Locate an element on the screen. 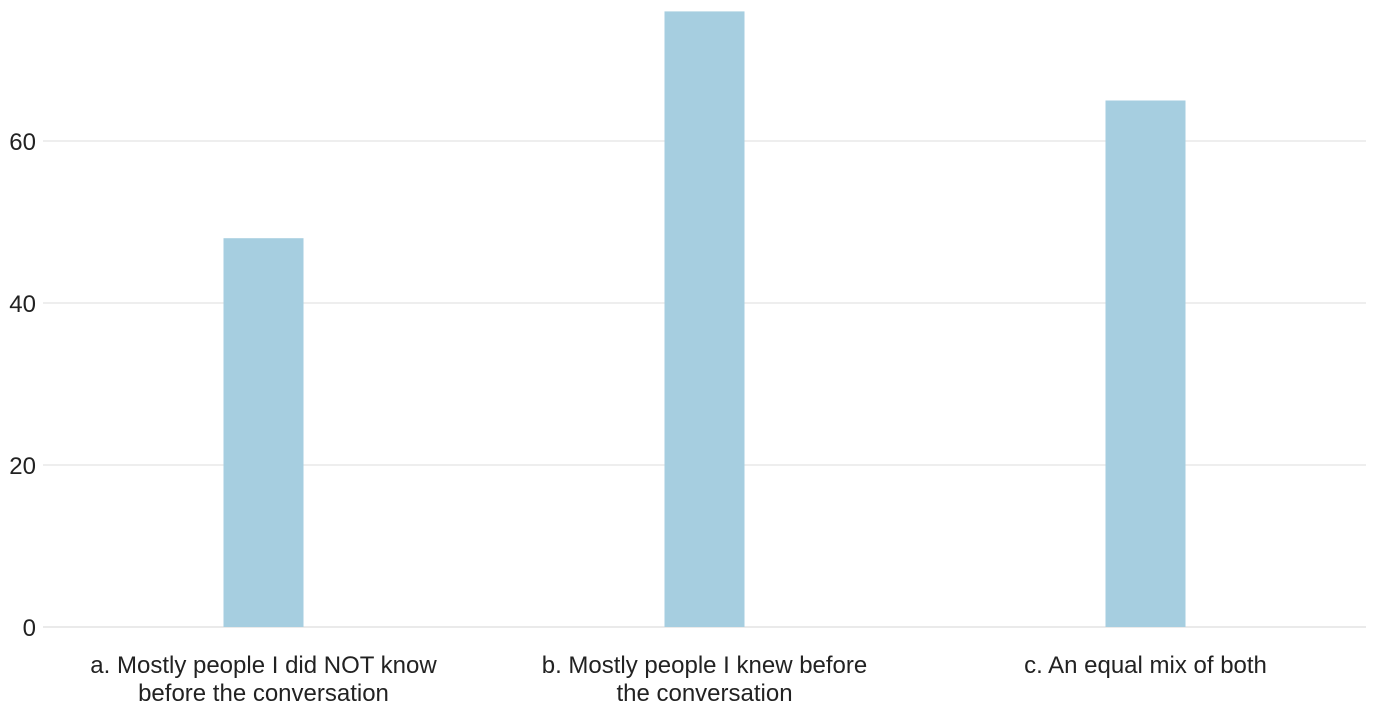 This screenshot has width=1373, height=709. x-category-label-2: c. An equal mix of both is located at coordinates (1145, 665).